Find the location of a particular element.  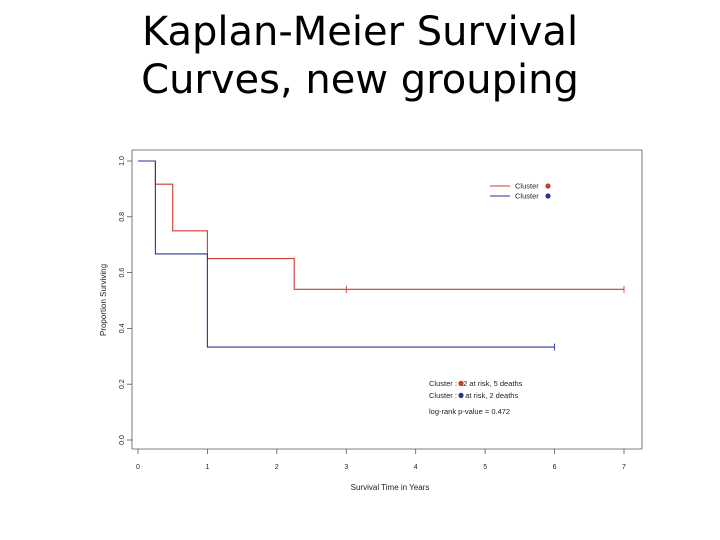

x-tick-label: 0 is located at coordinates (138, 467).